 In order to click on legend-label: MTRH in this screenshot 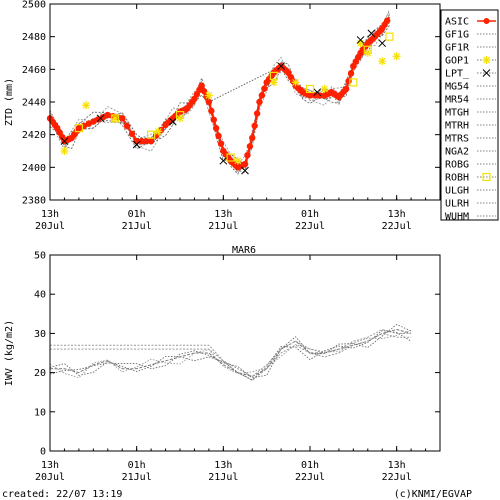, I will do `click(457, 126)`.